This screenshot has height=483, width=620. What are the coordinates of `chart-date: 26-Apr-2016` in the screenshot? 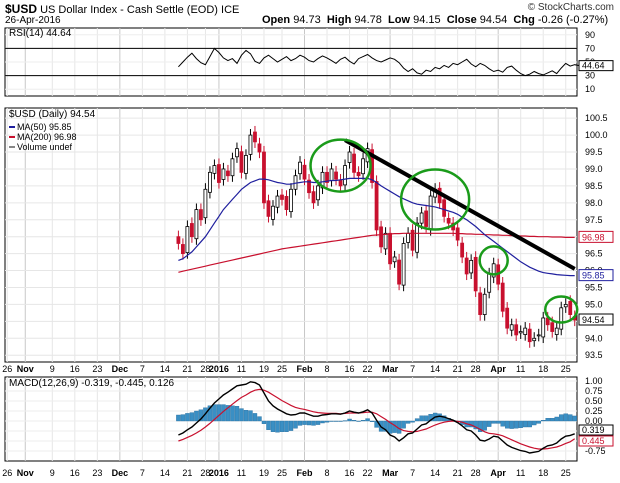 It's located at (33, 20).